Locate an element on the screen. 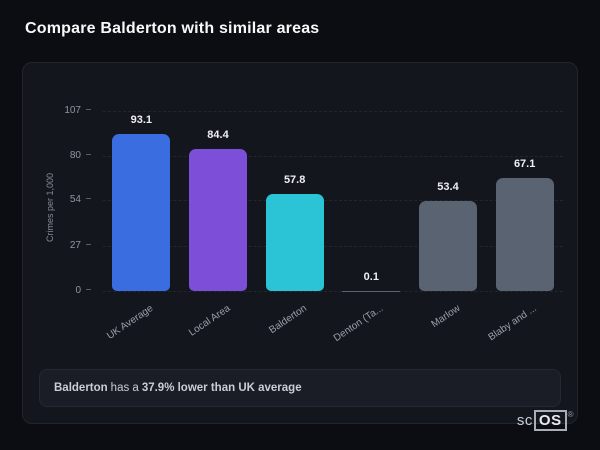 This screenshot has height=450, width=600. bar-value-label: 0.1 is located at coordinates (371, 276).